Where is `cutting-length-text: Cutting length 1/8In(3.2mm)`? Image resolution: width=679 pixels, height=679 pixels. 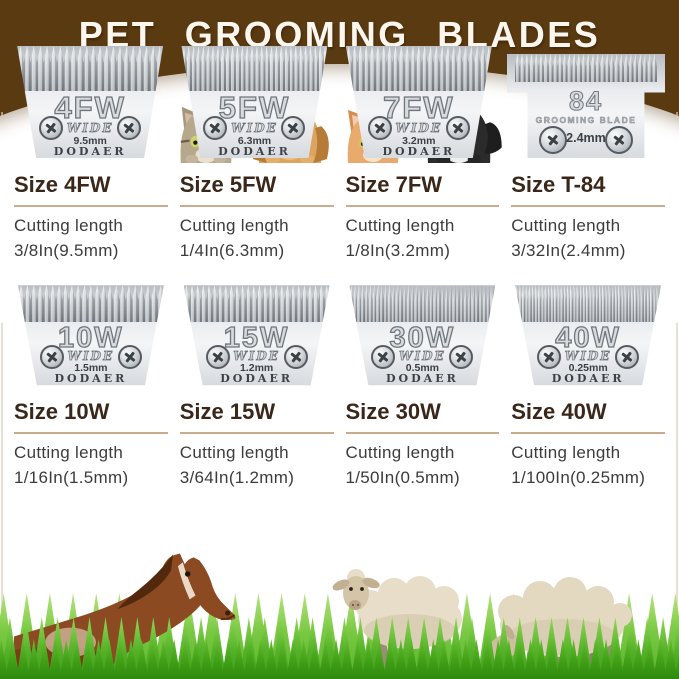
cutting-length-text: Cutting length 1/8In(3.2mm) is located at coordinates (423, 238).